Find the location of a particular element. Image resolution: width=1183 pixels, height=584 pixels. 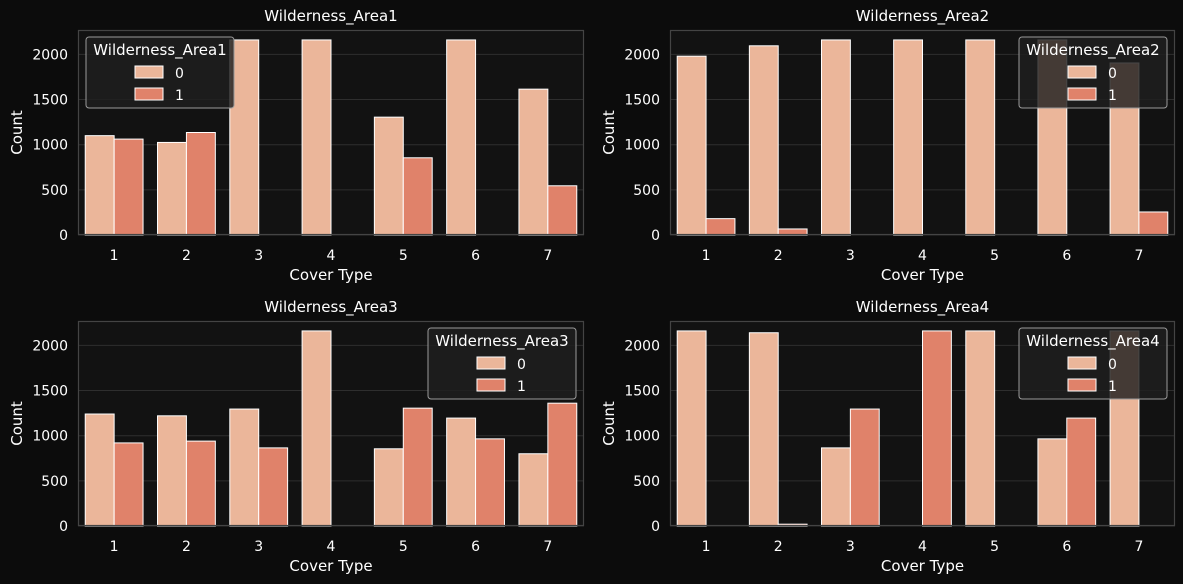

legend-title: Wilderness_Area4 is located at coordinates (1092, 341).